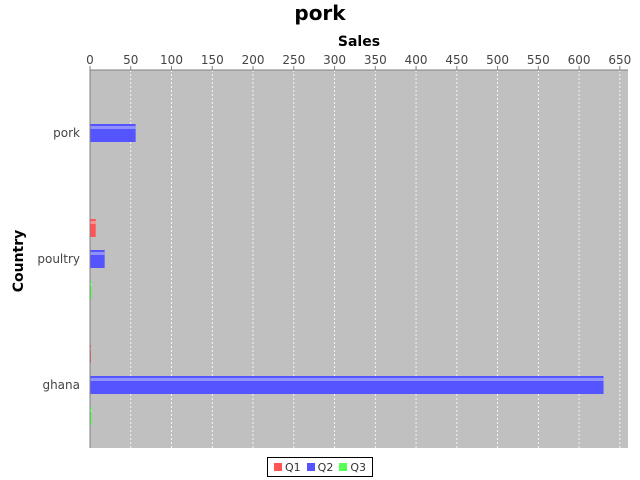  Describe the element at coordinates (171, 60) in the screenshot. I see `x-tick-label: 100` at that location.